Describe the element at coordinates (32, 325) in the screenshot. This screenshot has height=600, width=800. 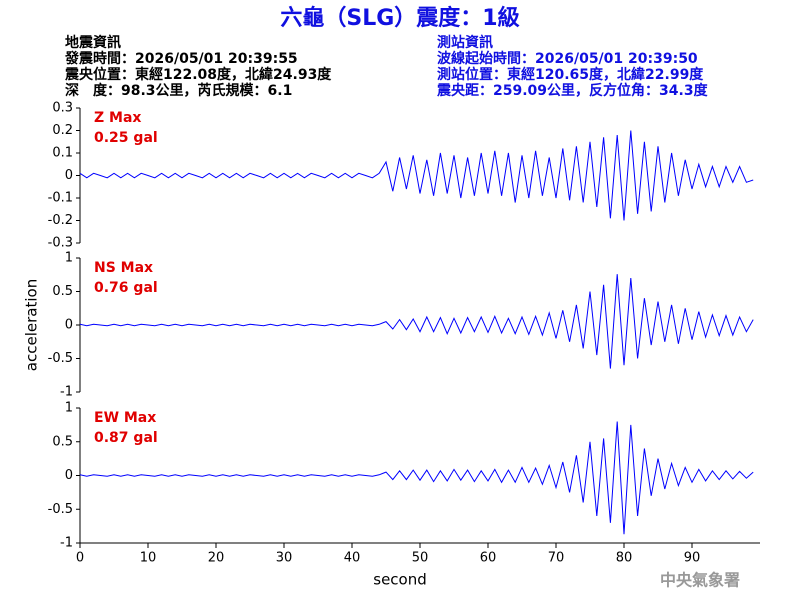
I see `y-axis-label: acceleration` at that location.